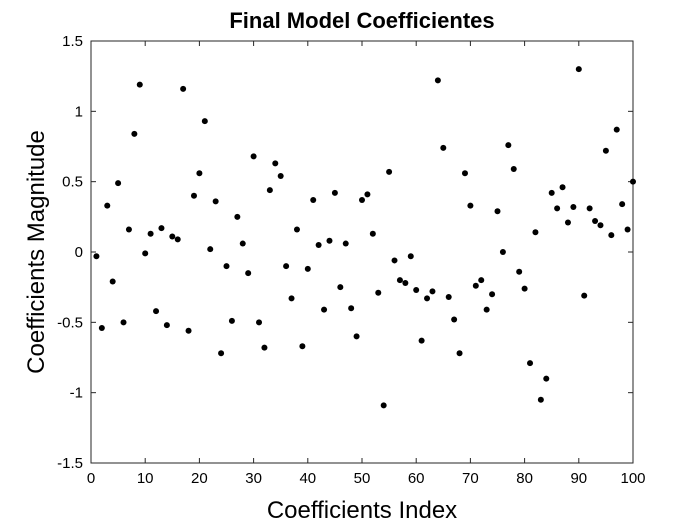  What do you see at coordinates (70, 463) in the screenshot?
I see `y-tick-label: -1.5` at bounding box center [70, 463].